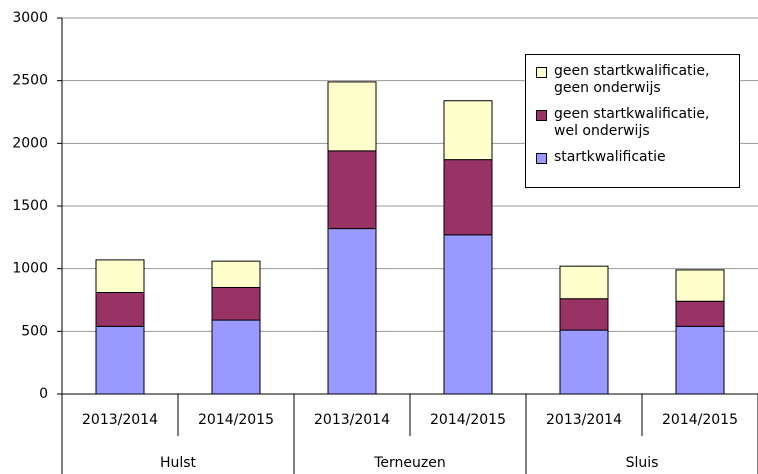 The height and width of the screenshot is (474, 758). I want to click on legend-label: geen startkwalificatie, geen onderwijs, so click(632, 79).